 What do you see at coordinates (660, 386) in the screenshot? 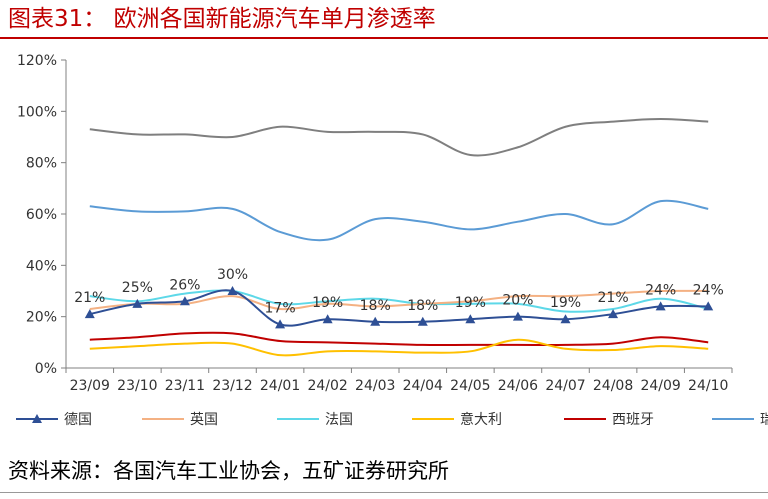
I see `x-tick-label: 24/09` at bounding box center [660, 386].